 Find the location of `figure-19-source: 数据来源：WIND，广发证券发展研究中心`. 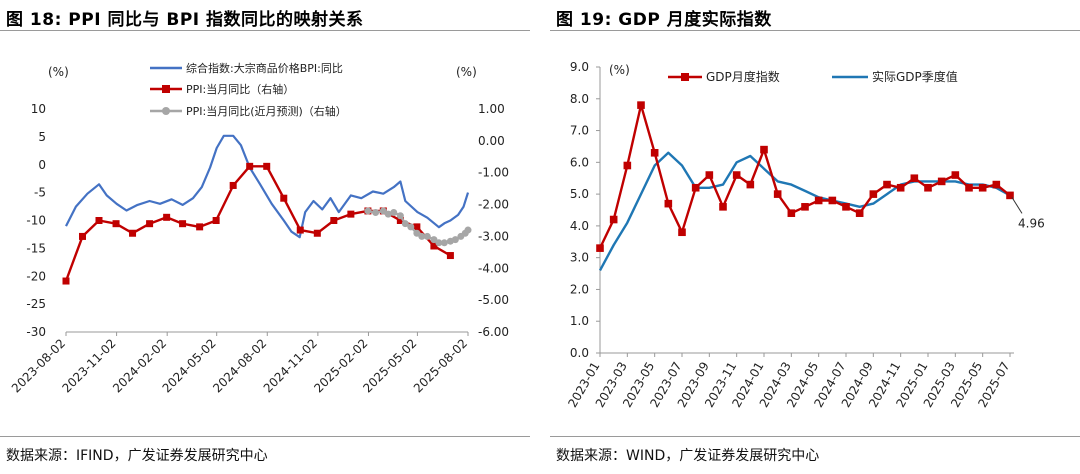

figure-19-source: 数据来源：WIND，广发证券发展研究中心 is located at coordinates (688, 456).